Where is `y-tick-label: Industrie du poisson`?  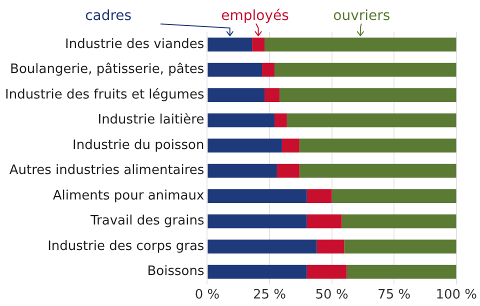 y-tick-label: Industrie du poisson is located at coordinates (138, 145).